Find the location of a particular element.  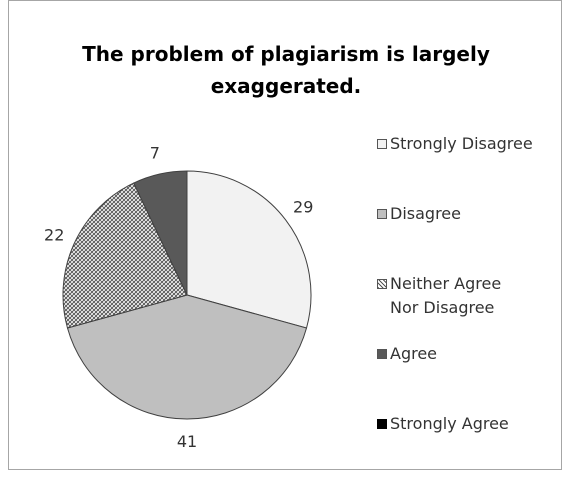

legend-item-strongly-disagree: Strongly Disagree is located at coordinates (455, 144).